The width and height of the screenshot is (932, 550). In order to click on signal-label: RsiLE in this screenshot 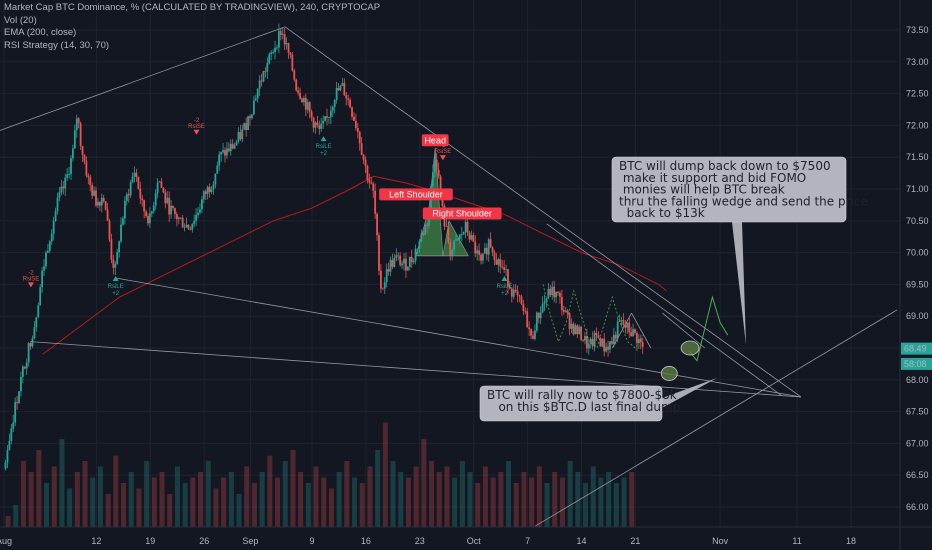, I will do `click(324, 147)`.